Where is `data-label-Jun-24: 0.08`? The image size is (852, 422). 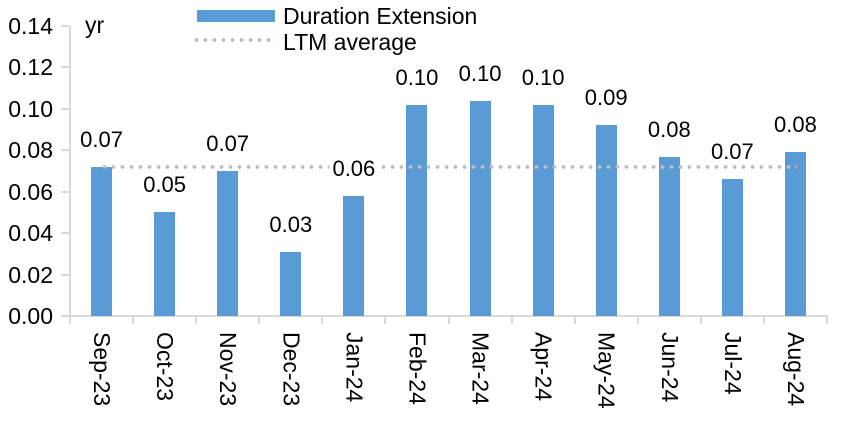 data-label-Jun-24: 0.08 is located at coordinates (669, 129).